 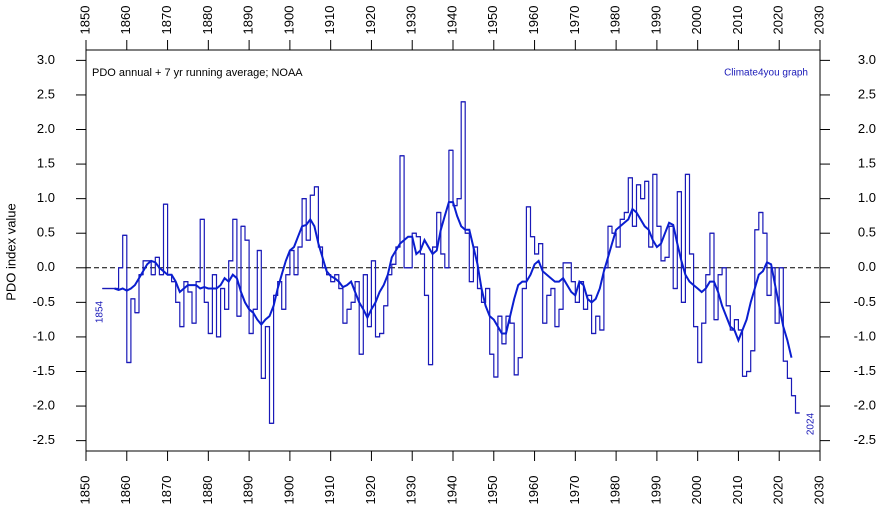 What do you see at coordinates (207, 20) in the screenshot?
I see `x-tick-label-top: 1880` at bounding box center [207, 20].